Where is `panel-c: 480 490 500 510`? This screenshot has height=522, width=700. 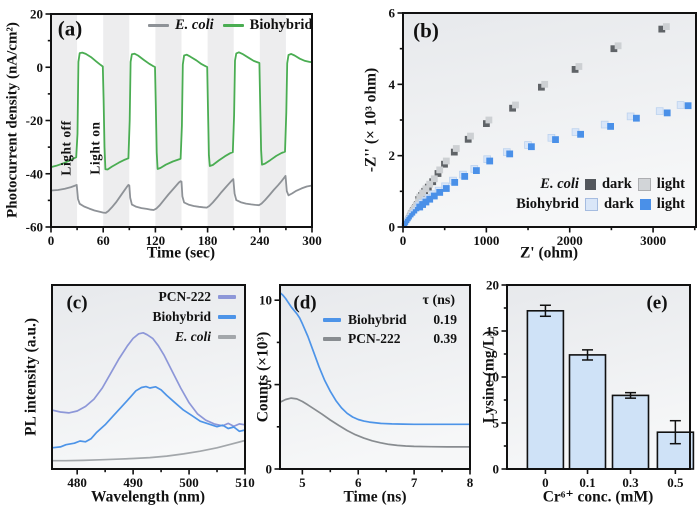 panel-c: 480 490 500 510 is located at coordinates (153, 387).